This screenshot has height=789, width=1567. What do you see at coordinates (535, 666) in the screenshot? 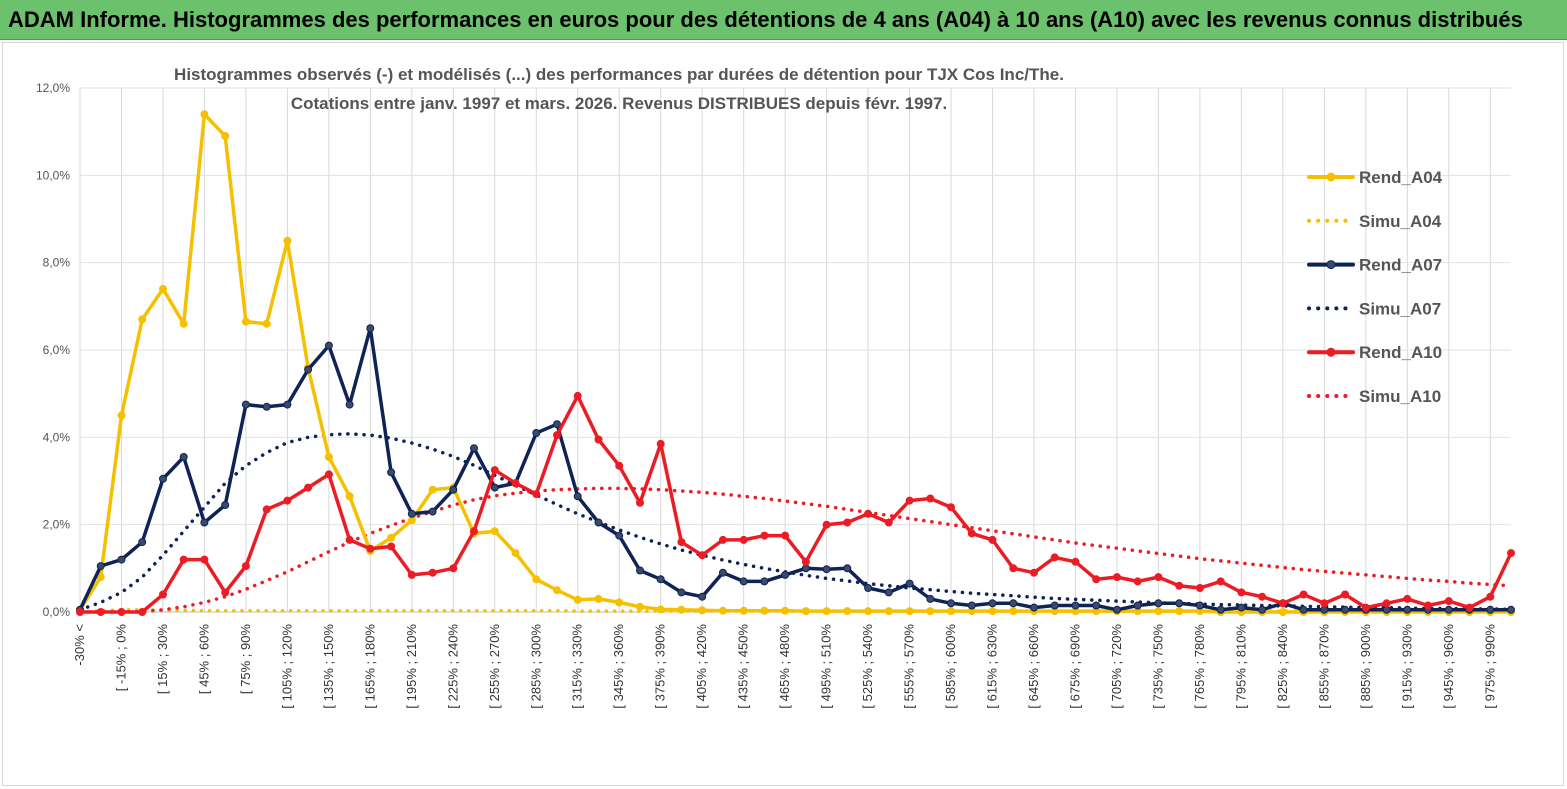
I see `x-tick-label: [ 285% ; 300%` at bounding box center [535, 666].